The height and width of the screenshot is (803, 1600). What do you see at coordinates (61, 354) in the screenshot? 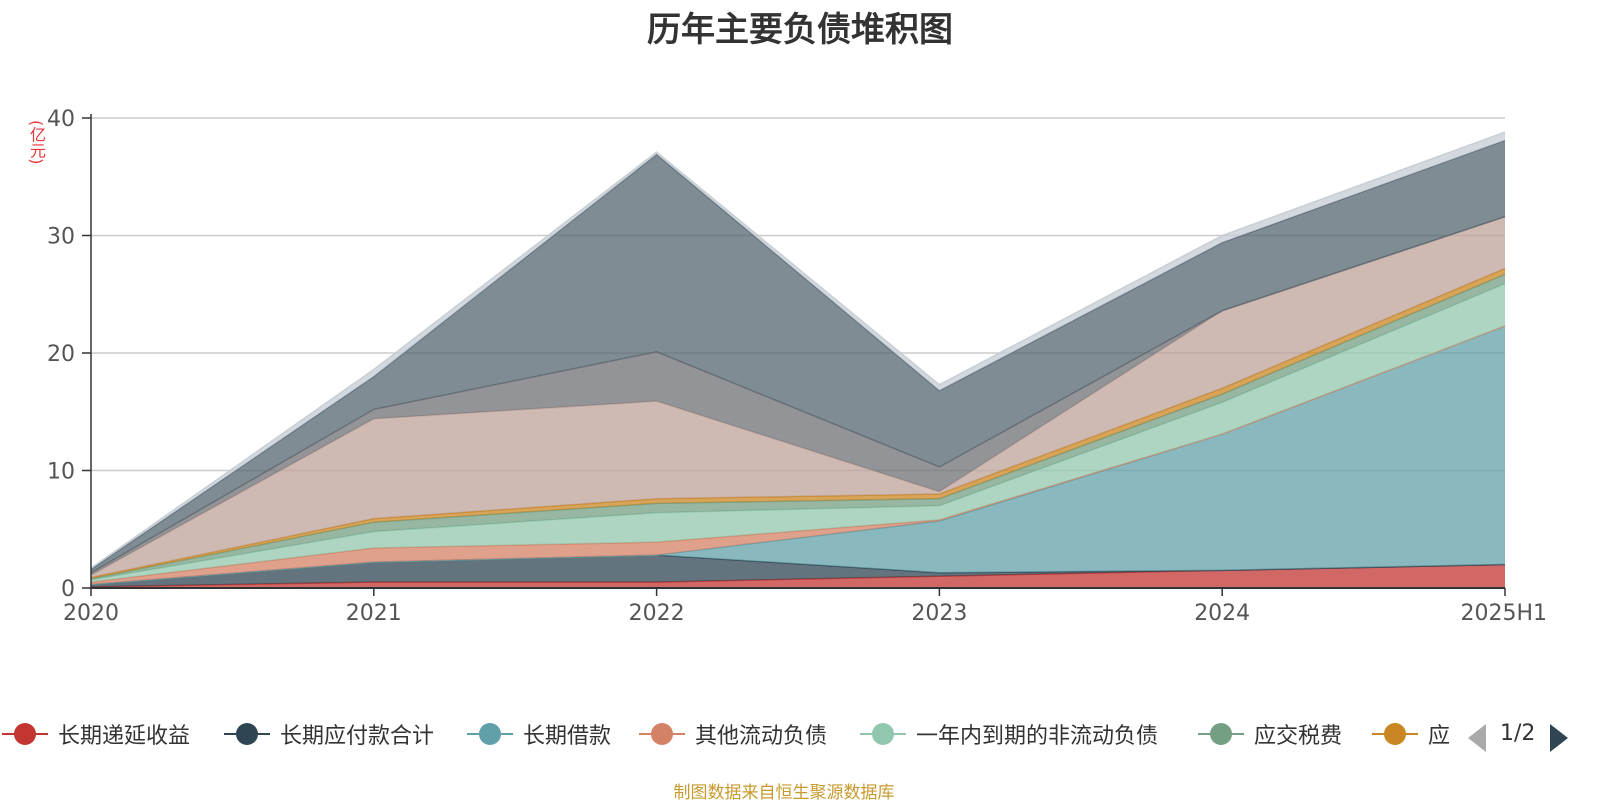
I see `y-tick-label: 20` at bounding box center [61, 354].